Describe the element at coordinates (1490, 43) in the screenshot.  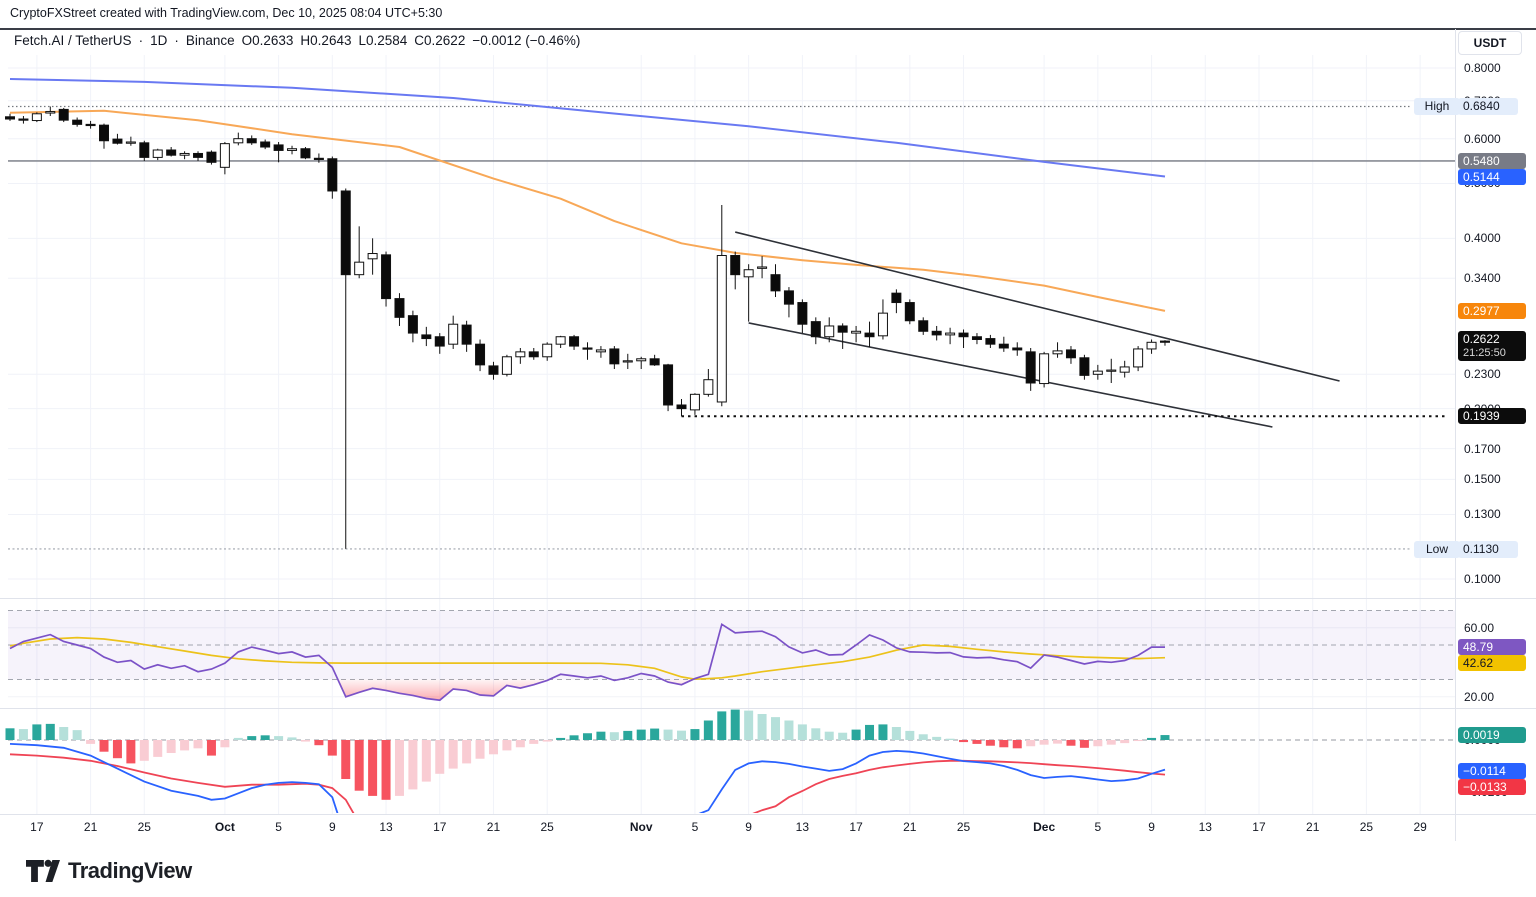
I see `currency-toggle-button: USDT` at that location.